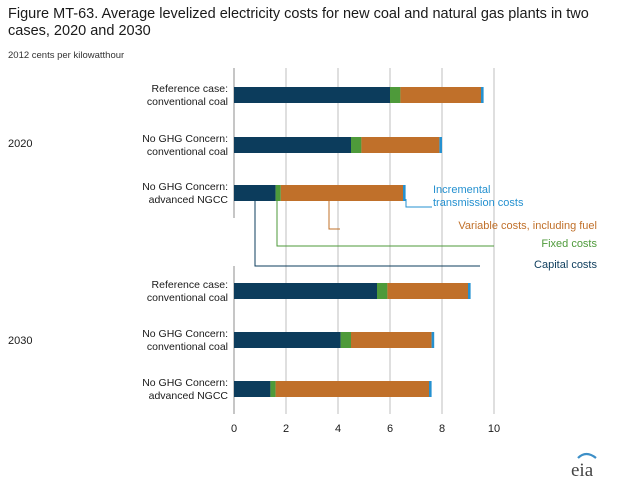 The image size is (618, 489). I want to click on group-label-2030: 2030, so click(20, 341).